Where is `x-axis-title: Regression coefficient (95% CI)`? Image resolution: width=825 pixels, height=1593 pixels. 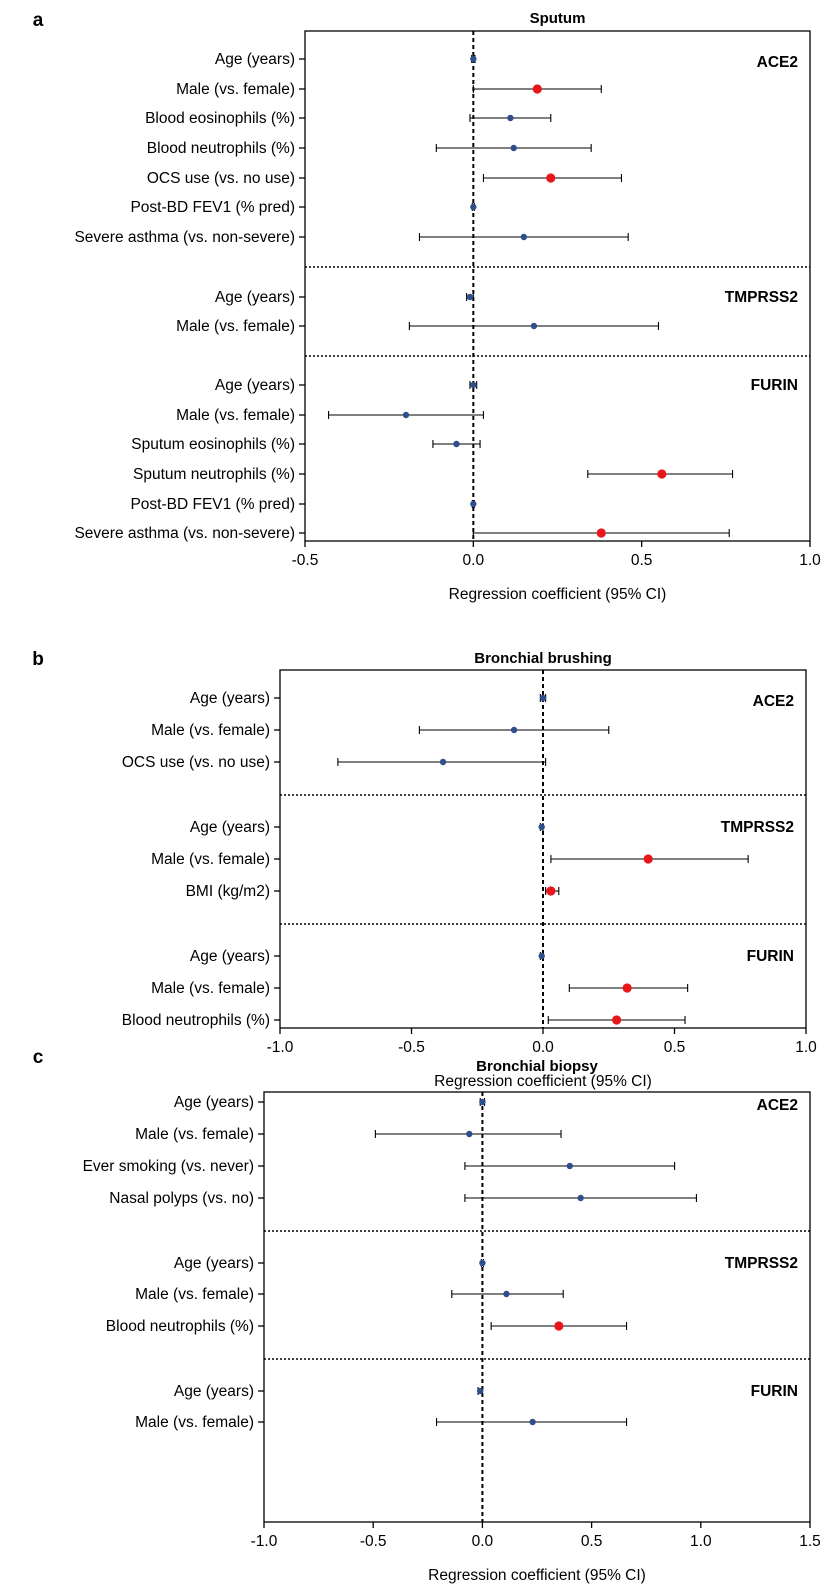
x-axis-title: Regression coefficient (95% CI) is located at coordinates (537, 1575).